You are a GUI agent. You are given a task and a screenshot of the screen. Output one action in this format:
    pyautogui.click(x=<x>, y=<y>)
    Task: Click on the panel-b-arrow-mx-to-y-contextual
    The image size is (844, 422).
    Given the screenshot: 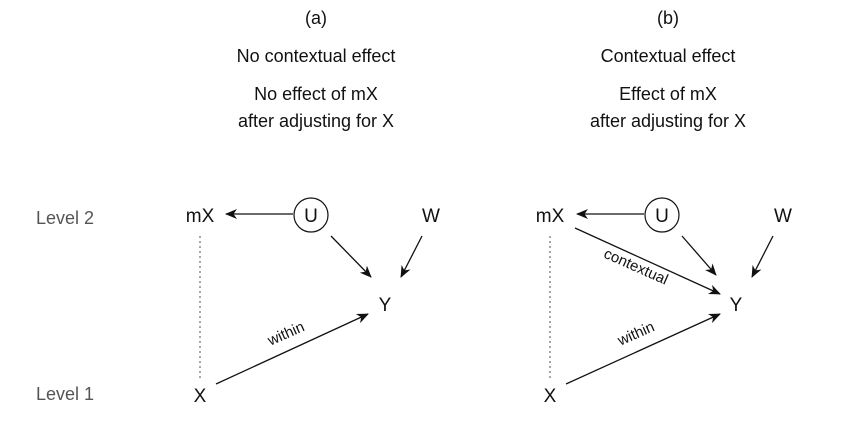 What is the action you would take?
    pyautogui.click(x=647, y=261)
    